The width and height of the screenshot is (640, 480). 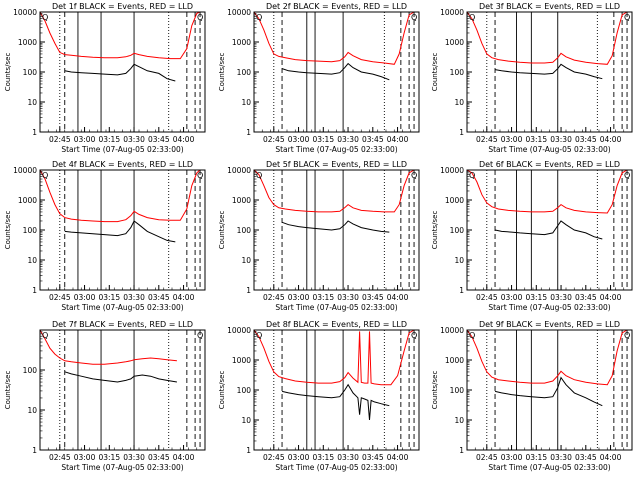 What do you see at coordinates (336, 324) in the screenshot?
I see `chart-title: Det 8f BLACK = Events, RED = LLD` at bounding box center [336, 324].